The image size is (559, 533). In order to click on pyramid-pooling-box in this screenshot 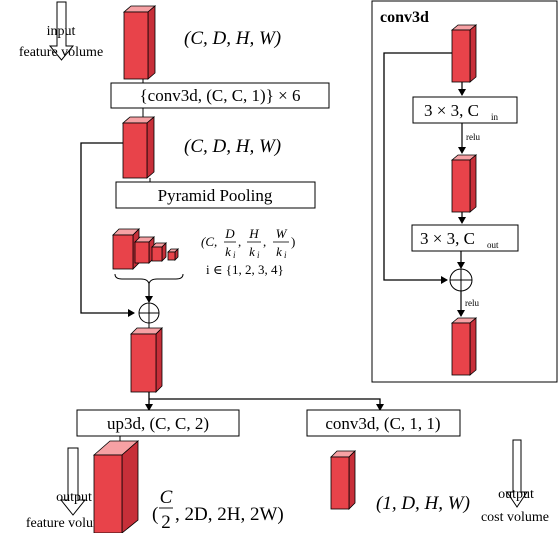, I will do `click(215, 195)`.